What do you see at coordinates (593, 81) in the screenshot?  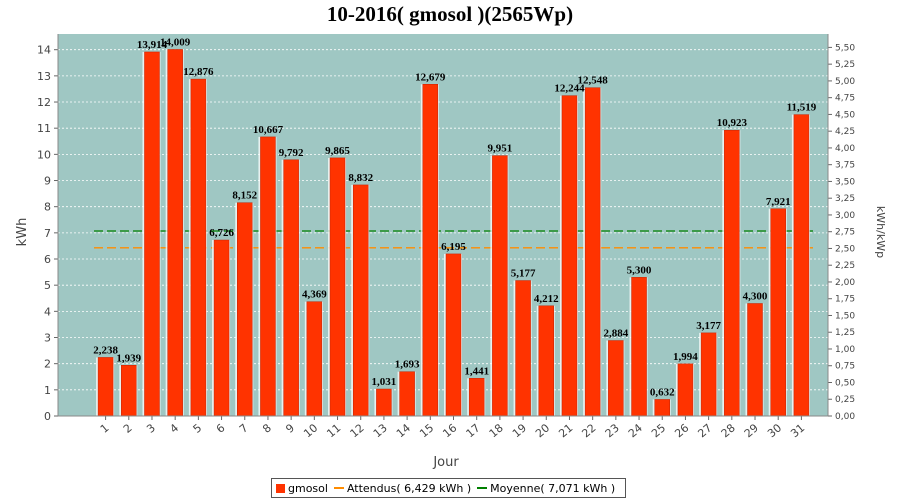 I see `bar-value-label: 12,548` at bounding box center [593, 81].